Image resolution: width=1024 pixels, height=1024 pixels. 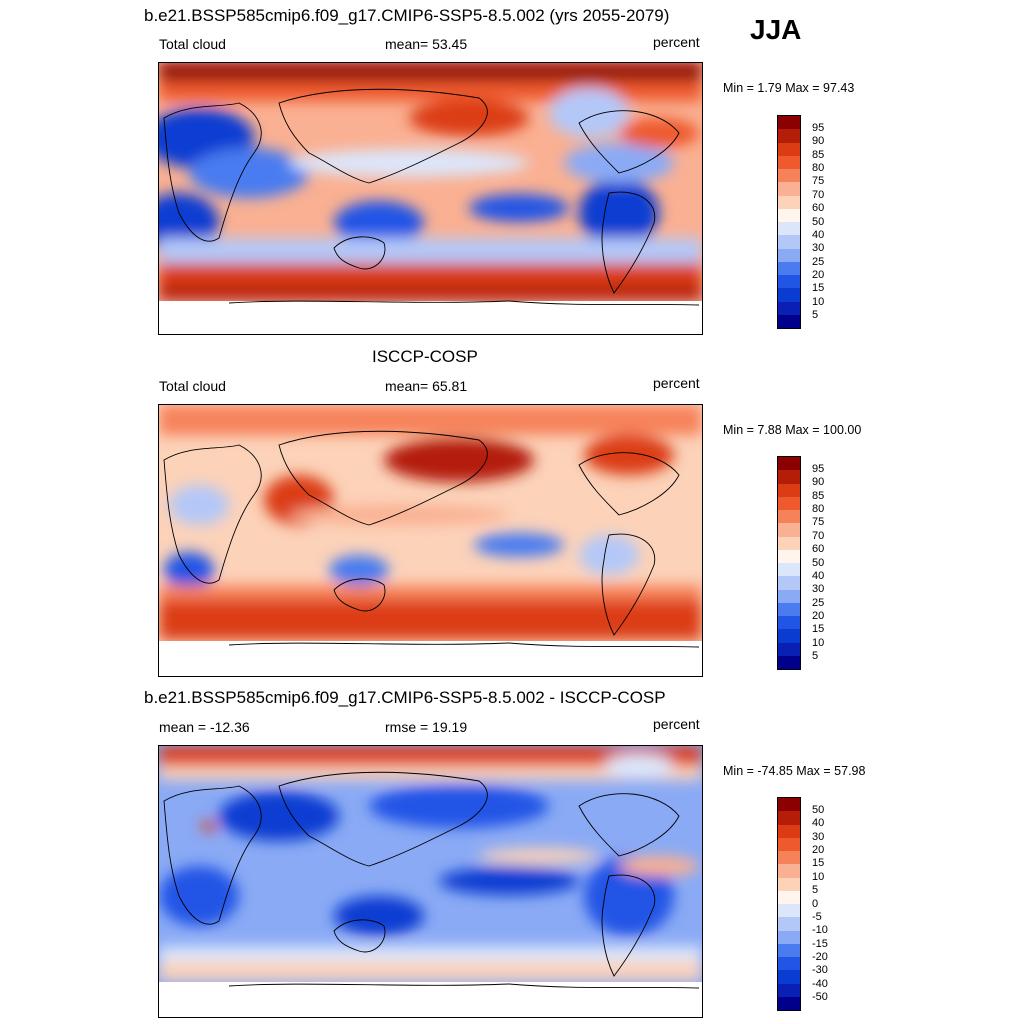 What do you see at coordinates (815, 890) in the screenshot?
I see `panel-3-colorbar-tick-label: 5` at bounding box center [815, 890].